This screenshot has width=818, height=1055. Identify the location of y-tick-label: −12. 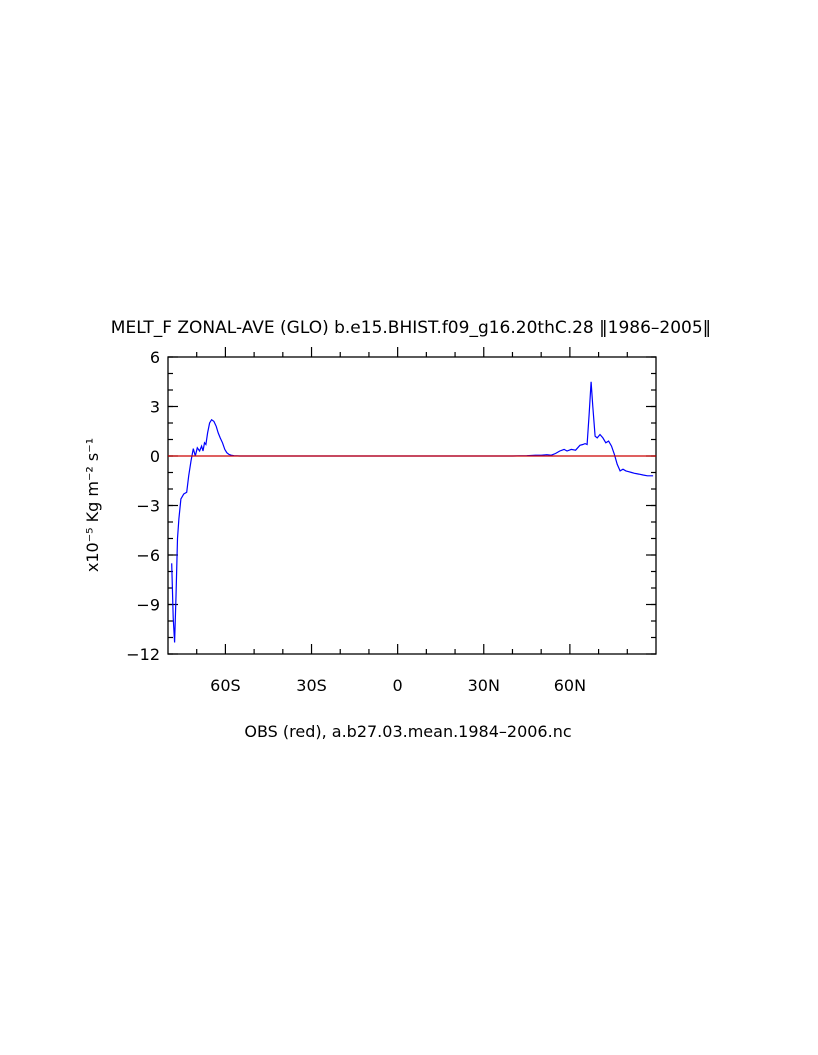
(143, 654).